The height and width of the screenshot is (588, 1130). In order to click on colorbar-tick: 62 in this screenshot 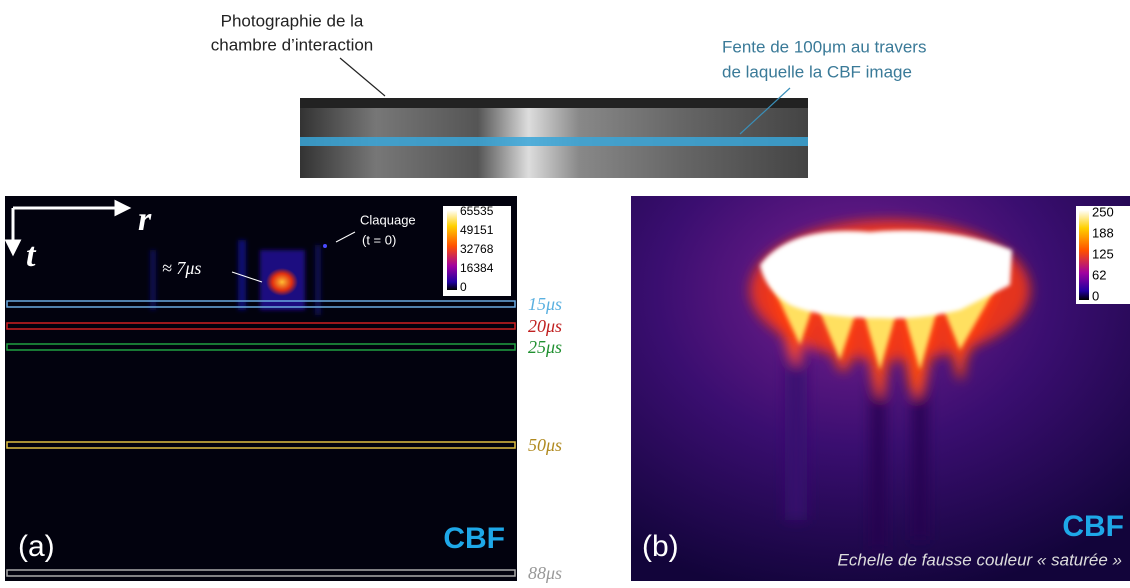, I will do `click(1099, 274)`.